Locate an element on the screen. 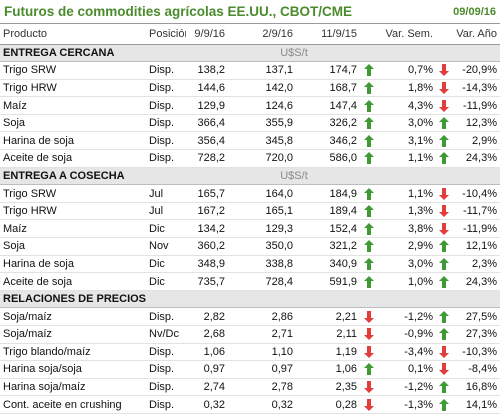 Image resolution: width=500 pixels, height=415 pixels. data-row: Trigo HRW Jul 167,2 165,1 189,4 1,3% -11,7% is located at coordinates (250, 211).